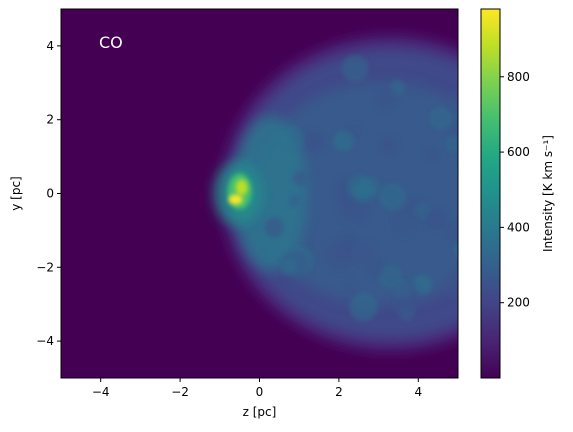 The width and height of the screenshot is (573, 432). Describe the element at coordinates (518, 303) in the screenshot. I see `colorbar-tick-label: 200` at that location.